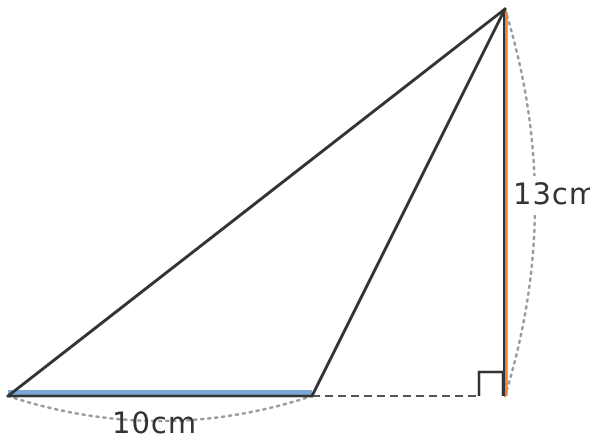 The width and height of the screenshot is (590, 439). What do you see at coordinates (154, 422) in the screenshot?
I see `base-length-label: 10cm` at bounding box center [154, 422].